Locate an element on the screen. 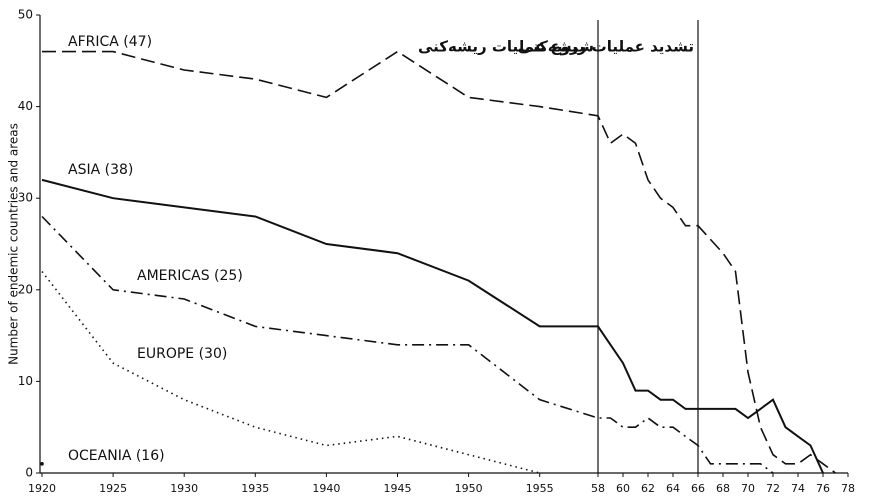 Image resolution: width=884 pixels, height=501 pixels. annotation: تشدید عملیات ریشه‌کنی is located at coordinates (606, 47).